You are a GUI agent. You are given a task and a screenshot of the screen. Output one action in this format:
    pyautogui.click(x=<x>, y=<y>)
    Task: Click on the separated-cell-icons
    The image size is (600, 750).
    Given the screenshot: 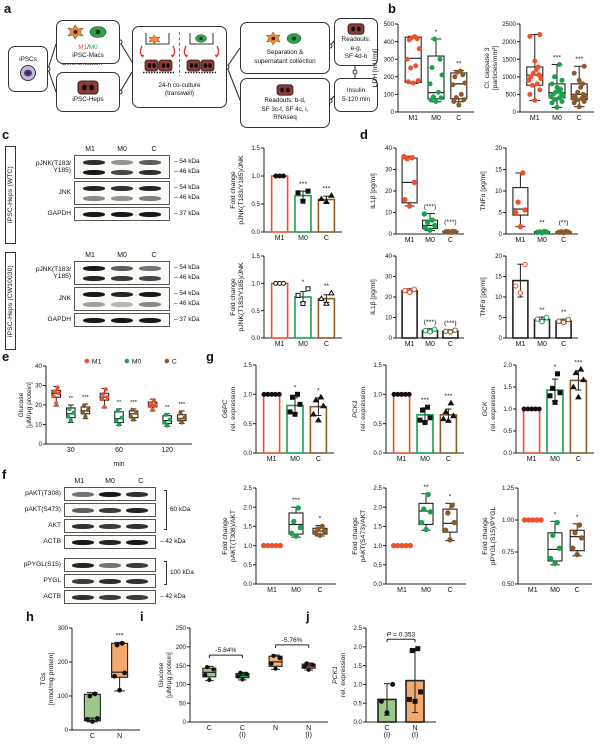 What is the action you would take?
    pyautogui.click(x=285, y=39)
    